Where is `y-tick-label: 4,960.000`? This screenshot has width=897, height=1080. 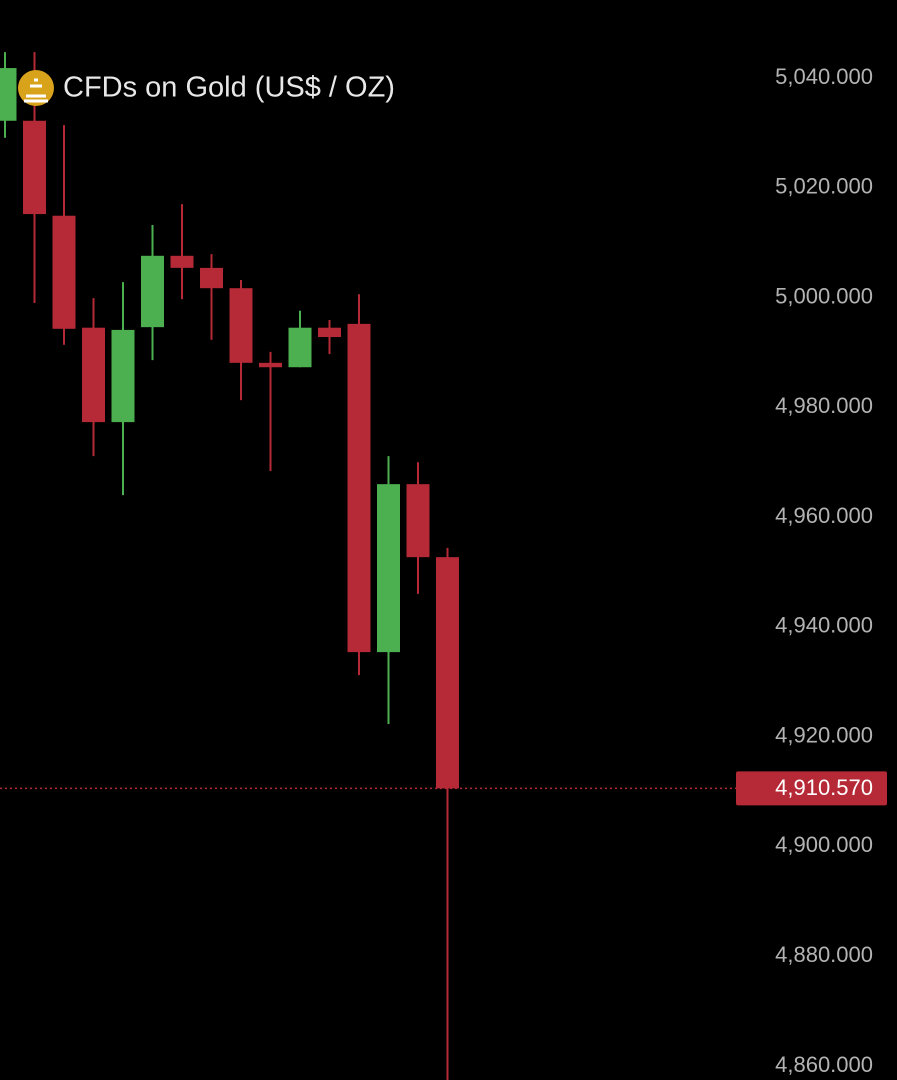 y-tick-label: 4,960.000 is located at coordinates (824, 515).